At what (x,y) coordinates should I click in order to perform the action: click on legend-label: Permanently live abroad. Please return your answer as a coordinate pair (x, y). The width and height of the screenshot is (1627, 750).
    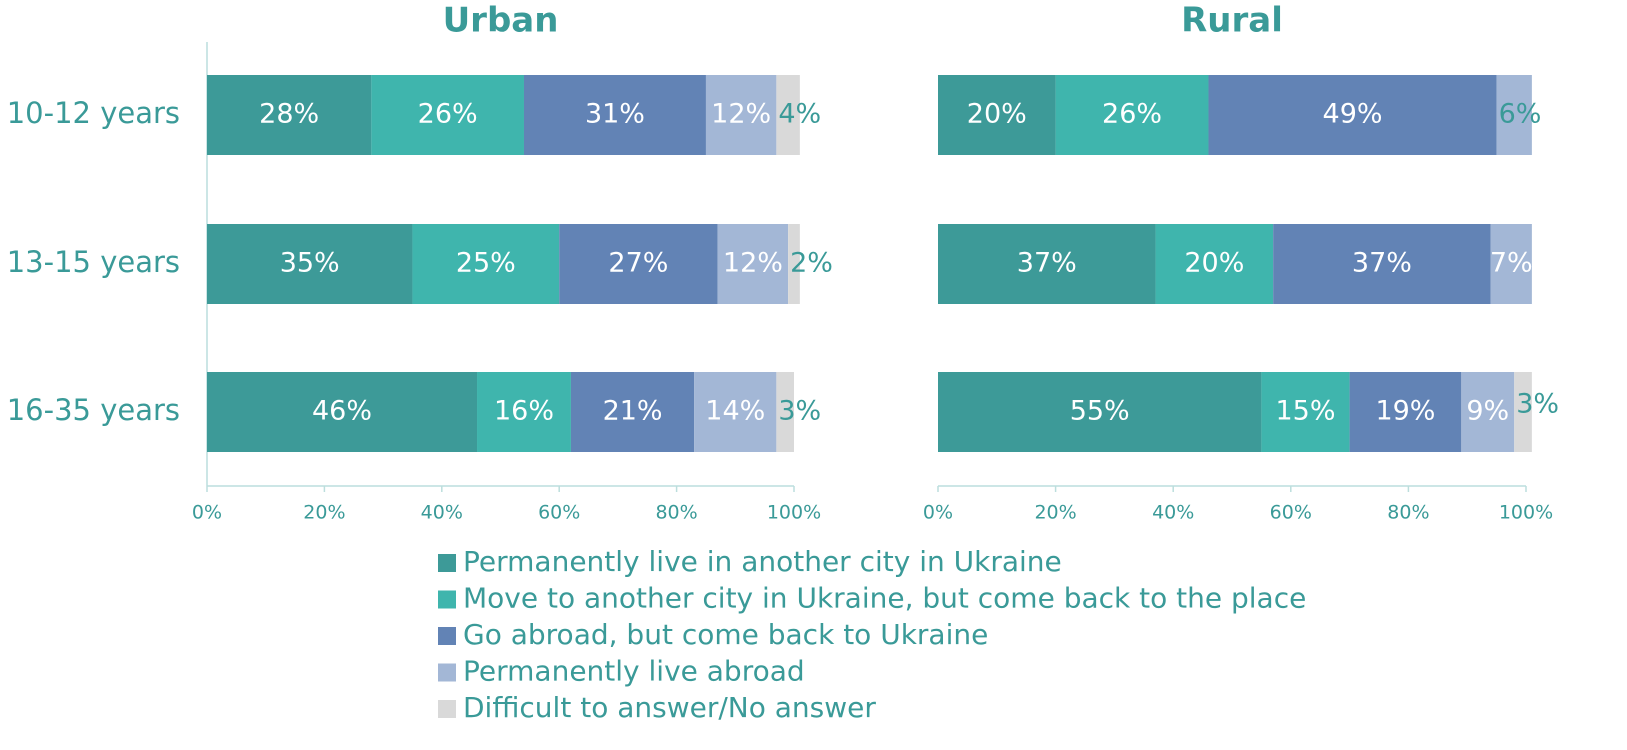
    Looking at the image, I should click on (634, 671).